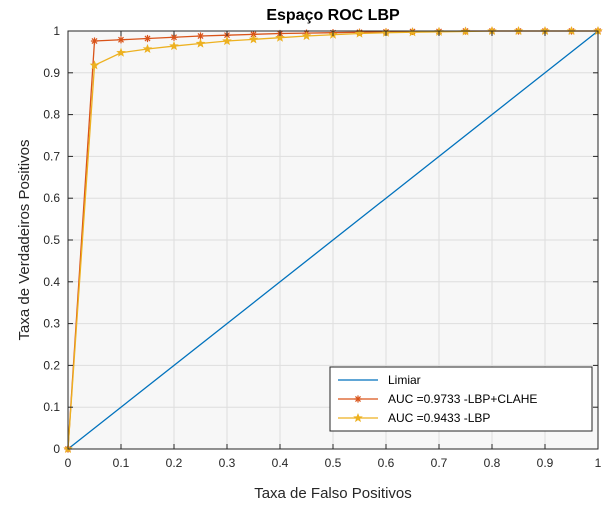 This screenshot has height=506, width=608. I want to click on y-tick-label: 0.3, so click(51, 324).